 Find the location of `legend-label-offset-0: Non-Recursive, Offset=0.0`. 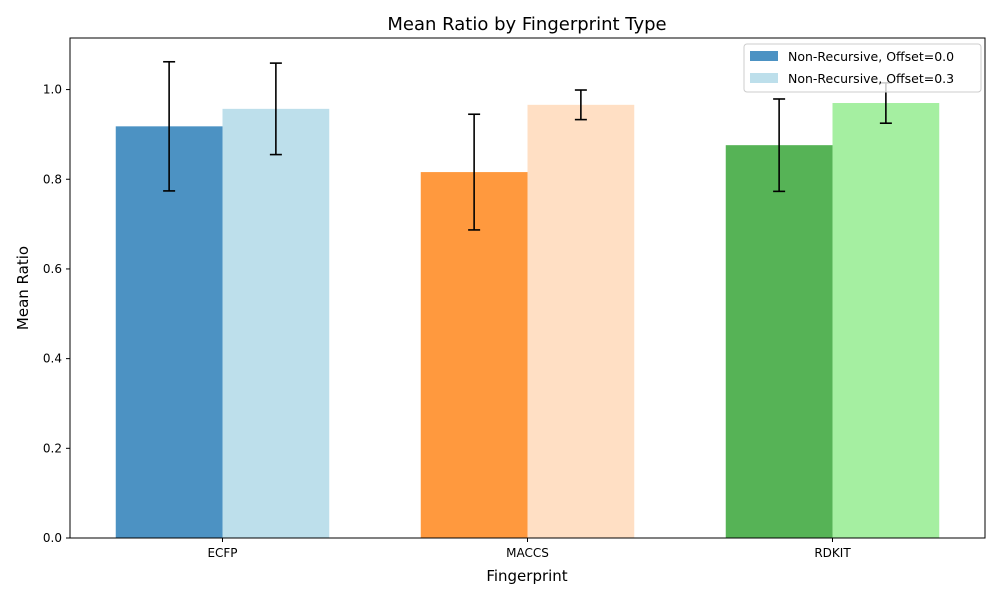

legend-label-offset-0: Non-Recursive, Offset=0.0 is located at coordinates (871, 56).